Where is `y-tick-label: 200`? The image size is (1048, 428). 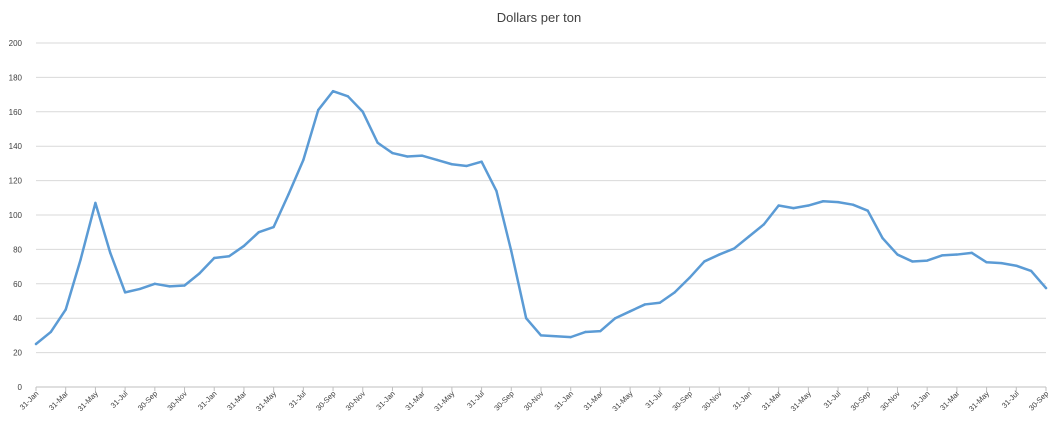
y-tick-label: 200 is located at coordinates (16, 43).